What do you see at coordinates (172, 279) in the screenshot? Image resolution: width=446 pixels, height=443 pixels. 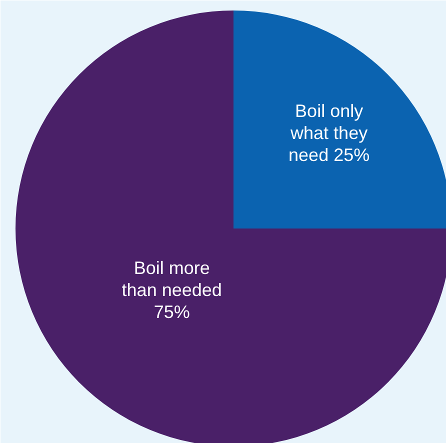 I see `slice-label: Boil more than needed` at bounding box center [172, 279].